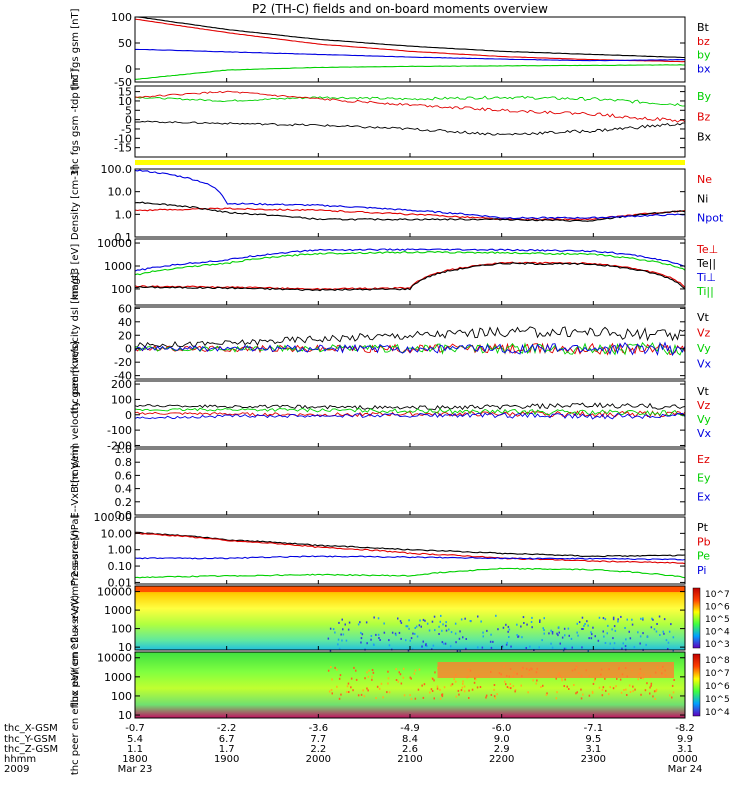 This screenshot has width=750, height=805. I want to click on colorbar-tick-label: 10^3, so click(717, 645).